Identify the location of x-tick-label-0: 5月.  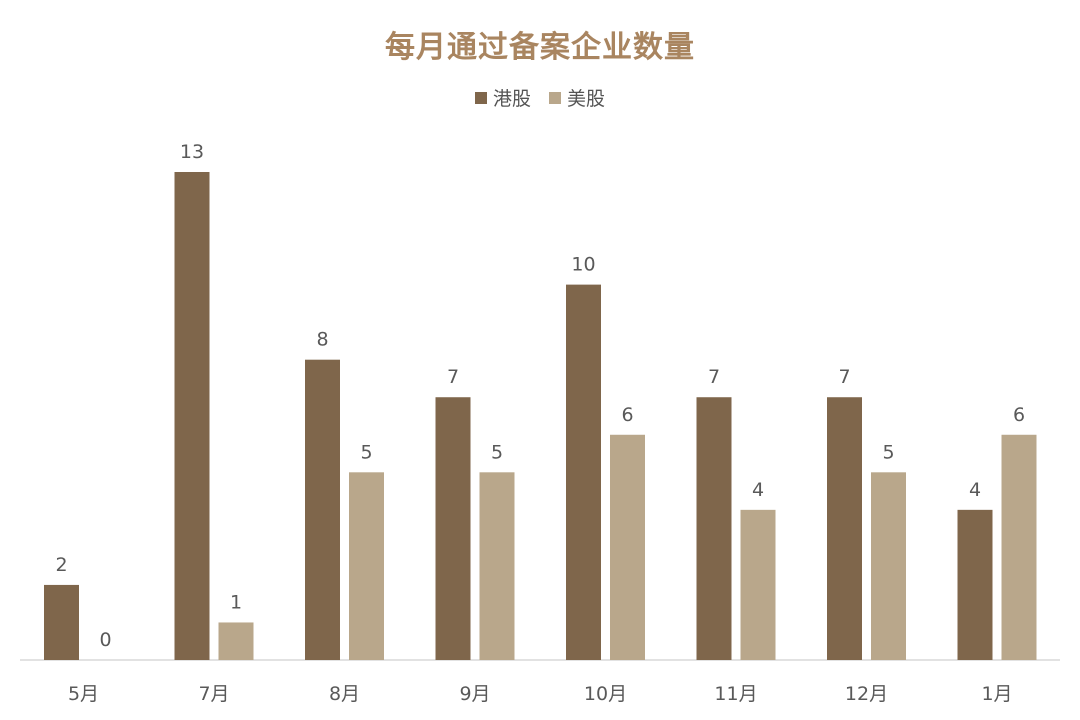
(83, 694).